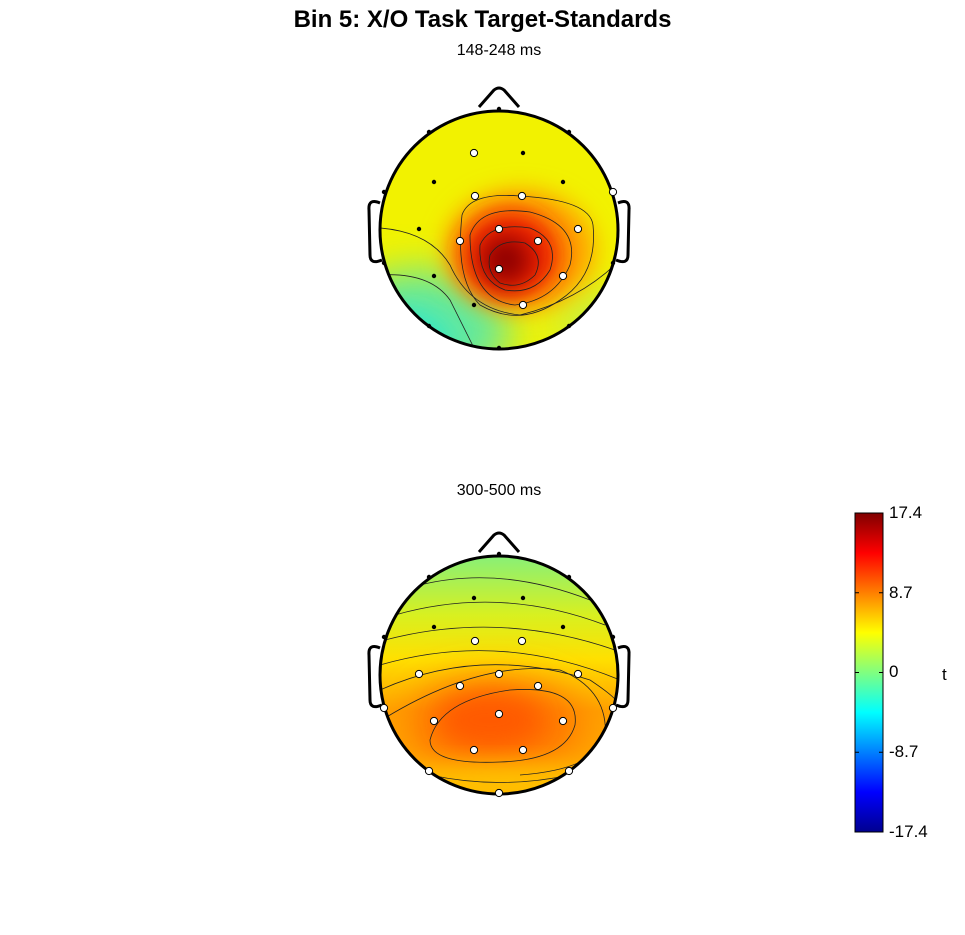  Describe the element at coordinates (482, 19) in the screenshot. I see `figure-title: Bin 5: X/O Task Target-Standards` at that location.